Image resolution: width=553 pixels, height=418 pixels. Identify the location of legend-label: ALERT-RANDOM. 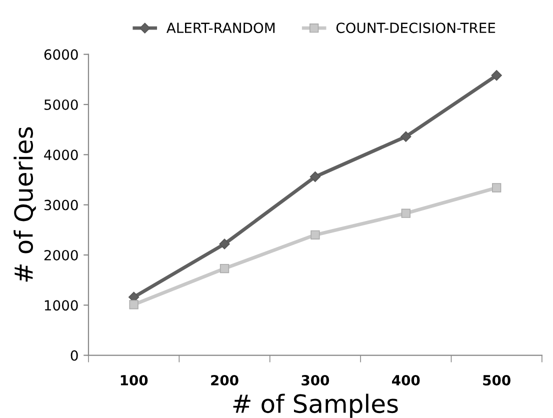
(220, 28).